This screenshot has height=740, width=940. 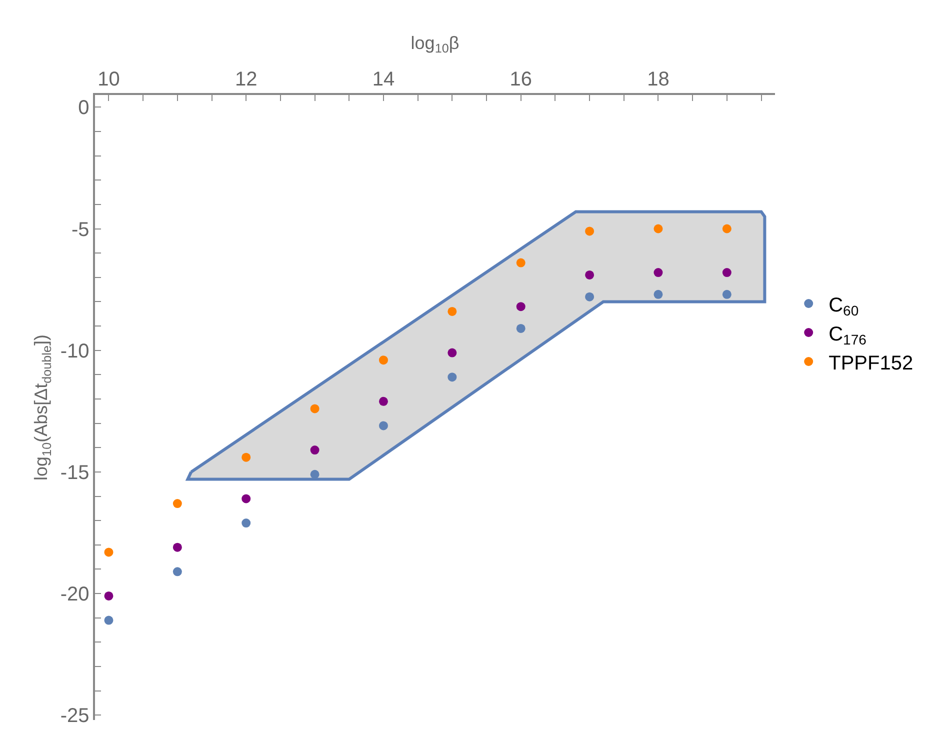 What do you see at coordinates (80, 229) in the screenshot?
I see `y-tick-label: -5` at bounding box center [80, 229].